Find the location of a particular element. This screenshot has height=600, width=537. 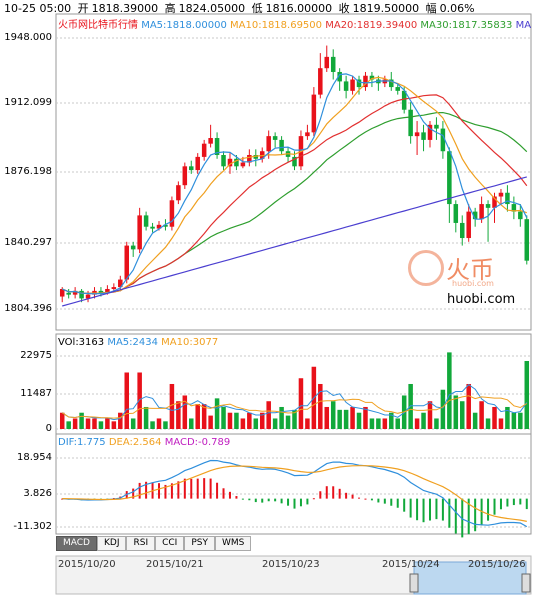

legend-ma10: MA10:1818.69500 is located at coordinates (276, 25).